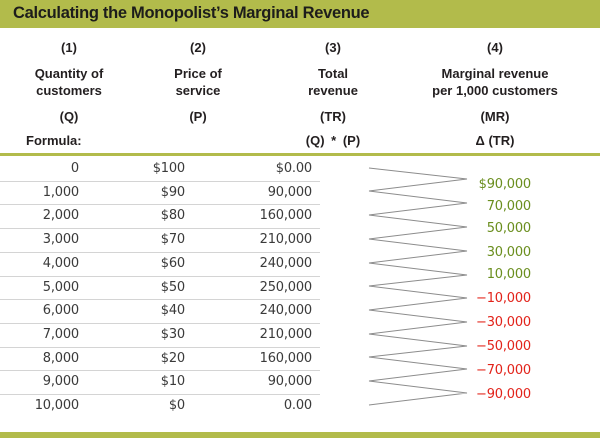 This screenshot has width=600, height=438. What do you see at coordinates (172, 334) in the screenshot?
I see `price-cell: $30` at bounding box center [172, 334].